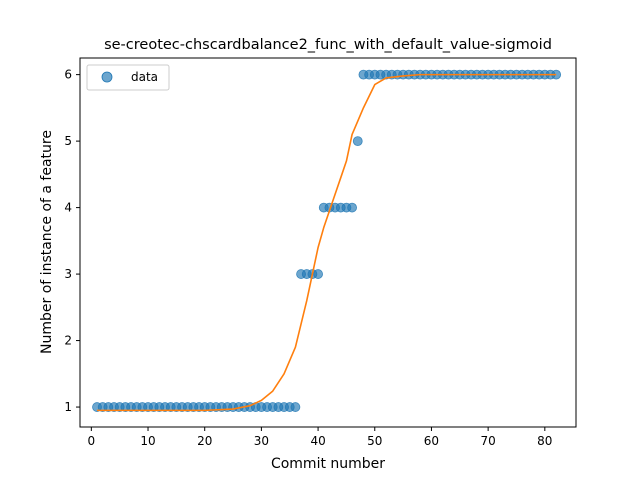 The height and width of the screenshot is (480, 640). I want to click on x-tick-label: 80, so click(544, 441).